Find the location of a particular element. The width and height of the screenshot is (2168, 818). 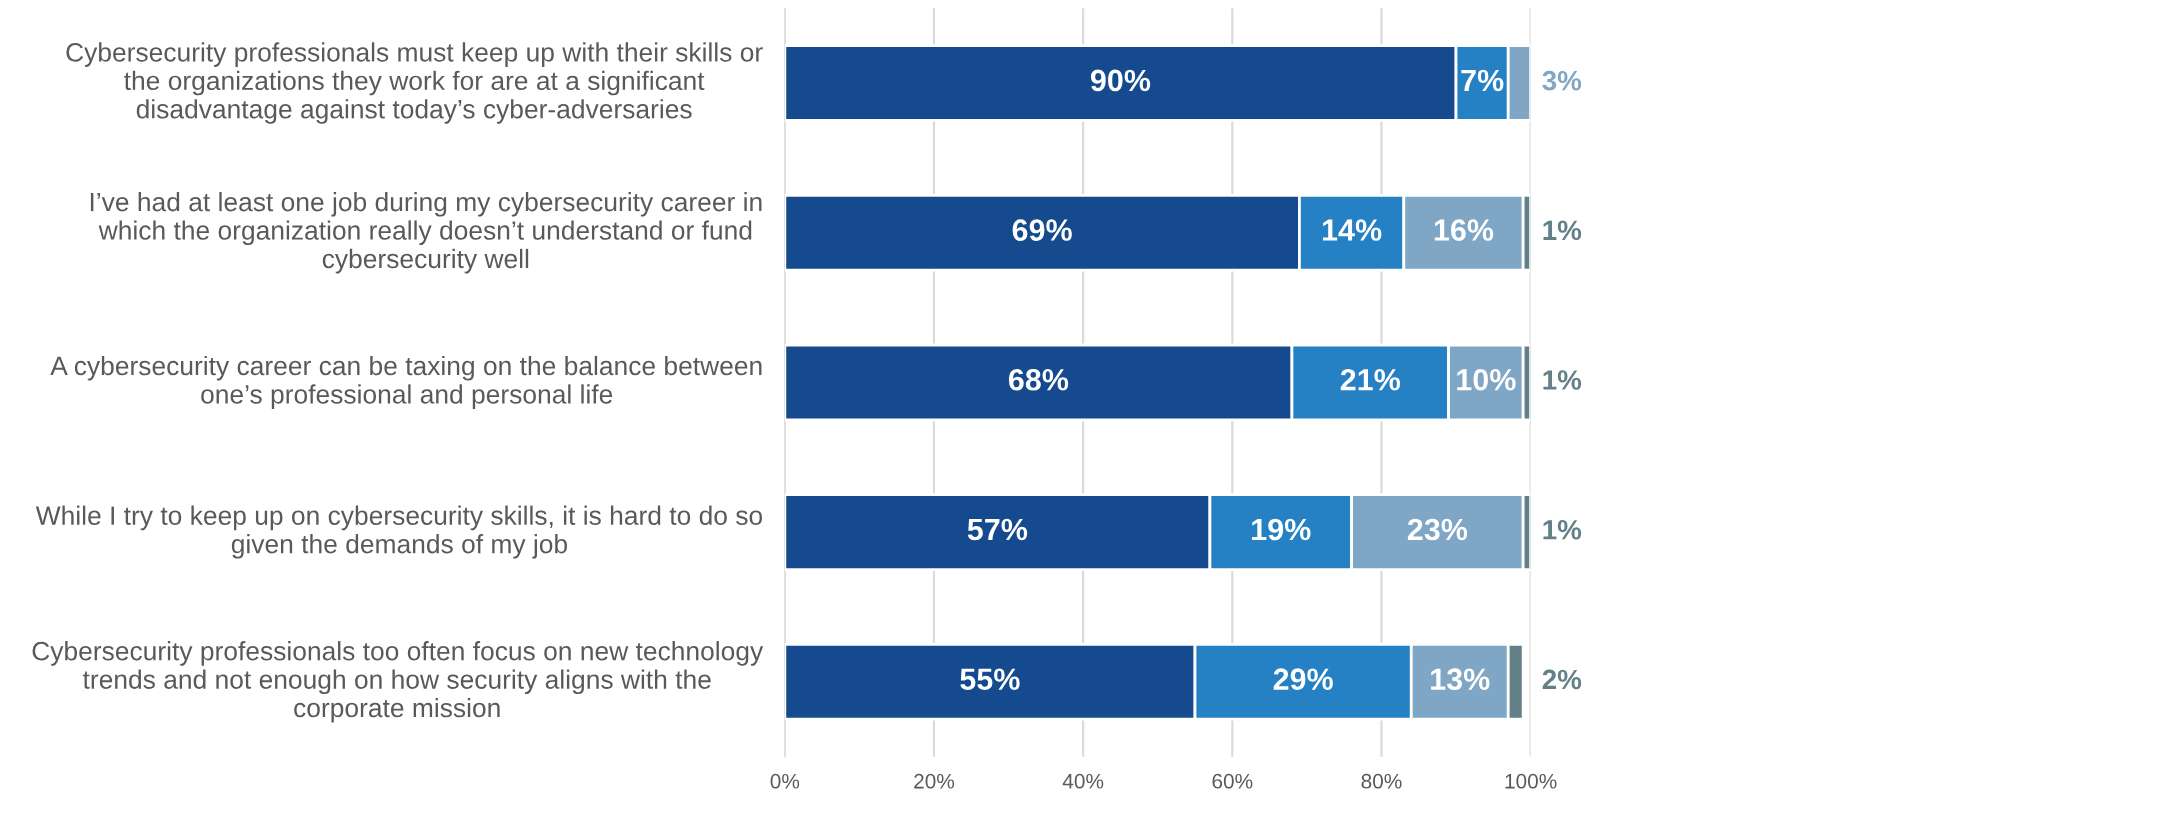

data-label: 29% is located at coordinates (1303, 679).